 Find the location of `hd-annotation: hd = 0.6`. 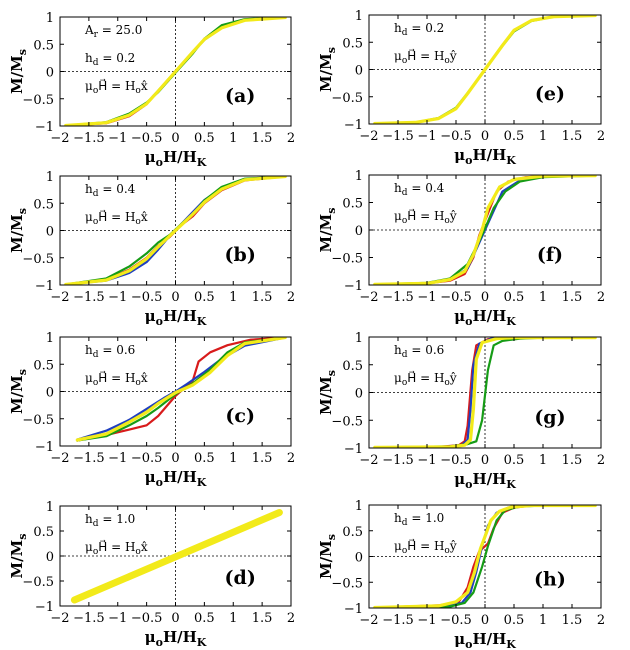

hd-annotation: hd = 0.6 is located at coordinates (110, 351).